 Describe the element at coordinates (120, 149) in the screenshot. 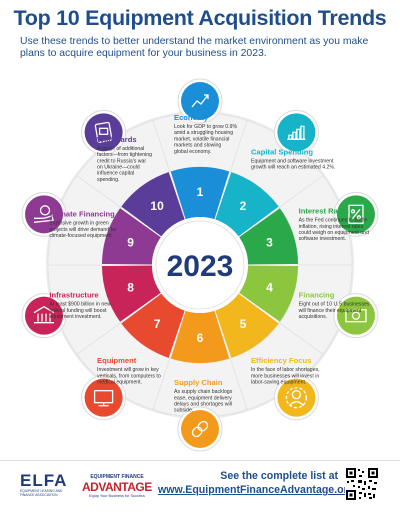

I see `trend-body-10: A range of additional` at that location.